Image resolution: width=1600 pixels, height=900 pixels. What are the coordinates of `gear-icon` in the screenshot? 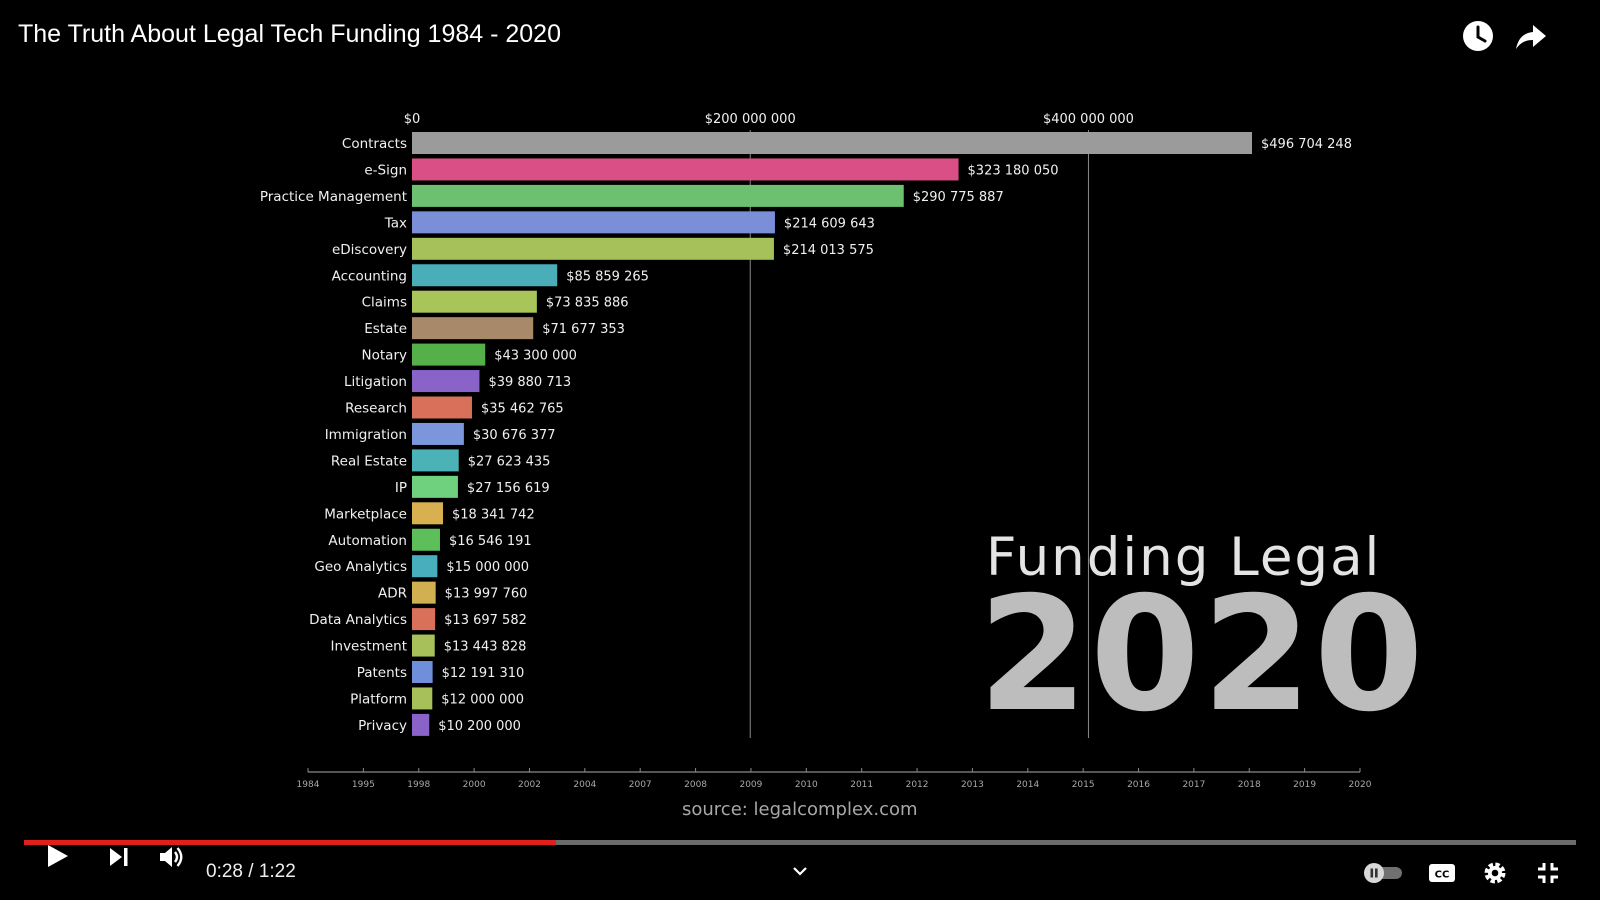 It's located at (1495, 873).